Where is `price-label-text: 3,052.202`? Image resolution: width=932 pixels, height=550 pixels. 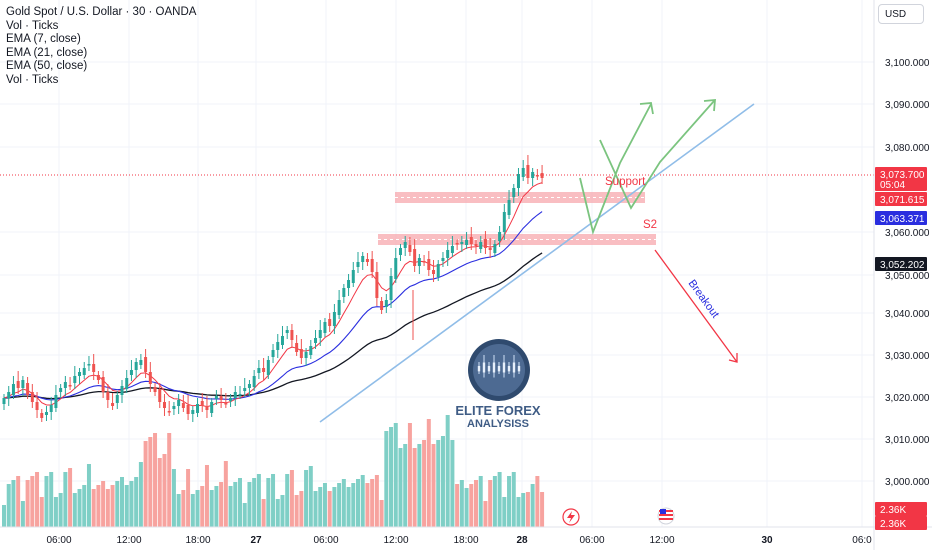
price-label-text: 3,052.202 is located at coordinates (902, 265).